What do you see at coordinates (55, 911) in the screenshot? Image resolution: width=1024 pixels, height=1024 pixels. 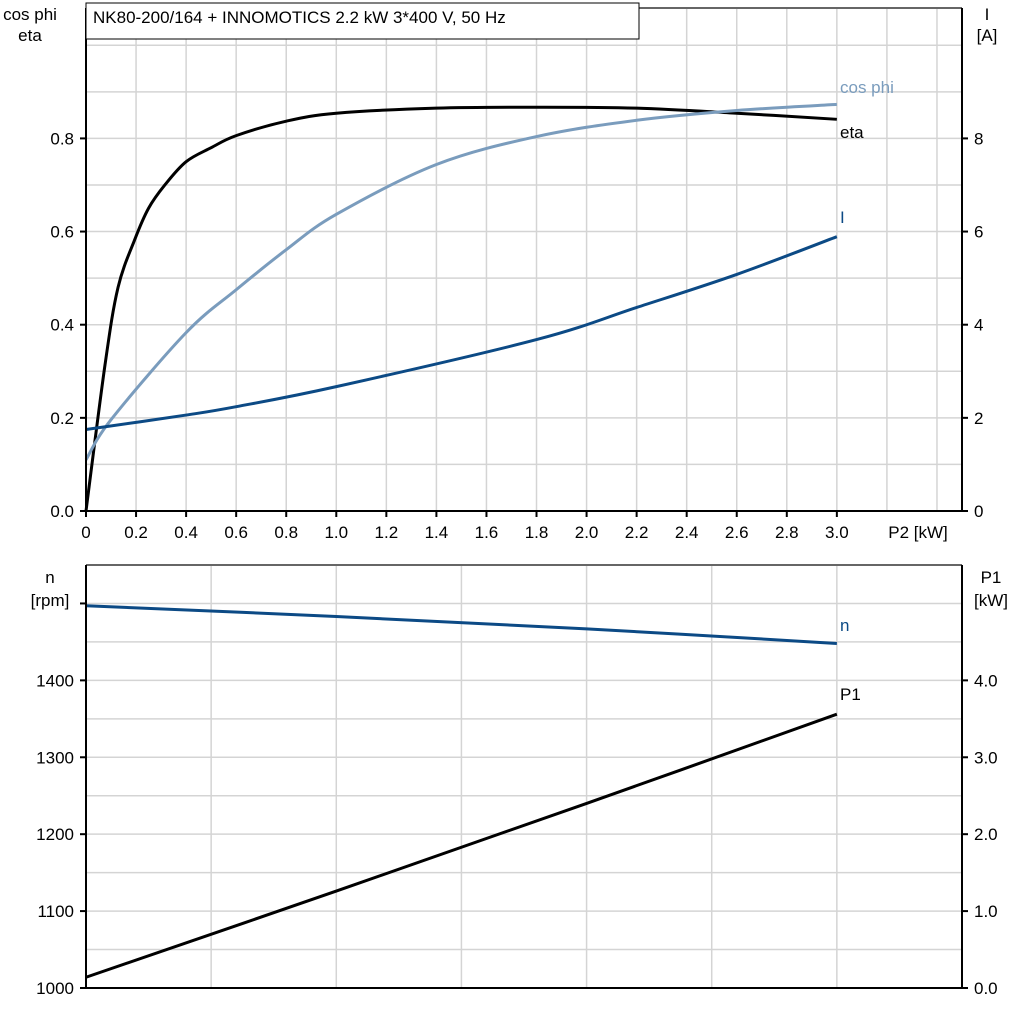 I see `y-tick-label-left: 1100` at bounding box center [55, 911].